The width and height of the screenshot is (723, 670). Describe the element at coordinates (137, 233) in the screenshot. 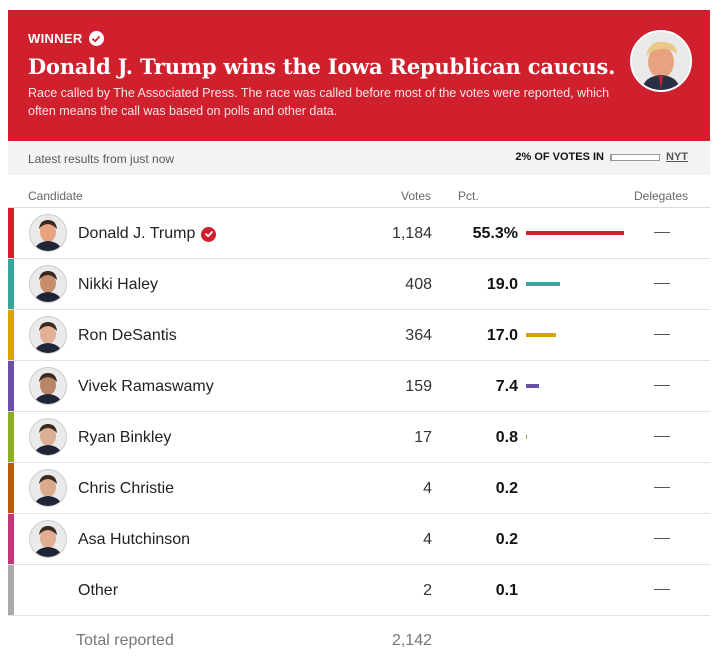

I see `candidate-name-text: Donald J. Trump` at that location.